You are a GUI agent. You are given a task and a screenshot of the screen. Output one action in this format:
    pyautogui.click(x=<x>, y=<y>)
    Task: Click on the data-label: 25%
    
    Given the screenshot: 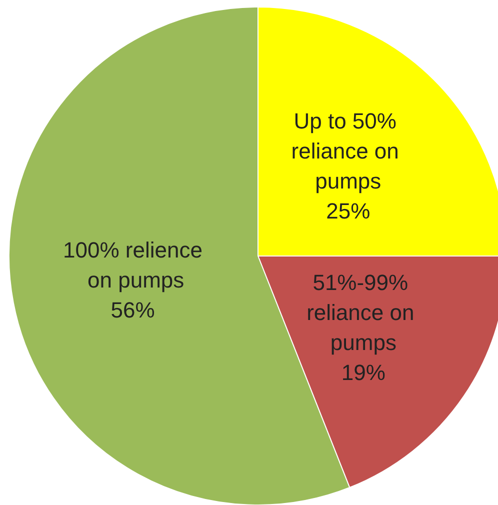 What is the action you would take?
    pyautogui.click(x=348, y=211)
    